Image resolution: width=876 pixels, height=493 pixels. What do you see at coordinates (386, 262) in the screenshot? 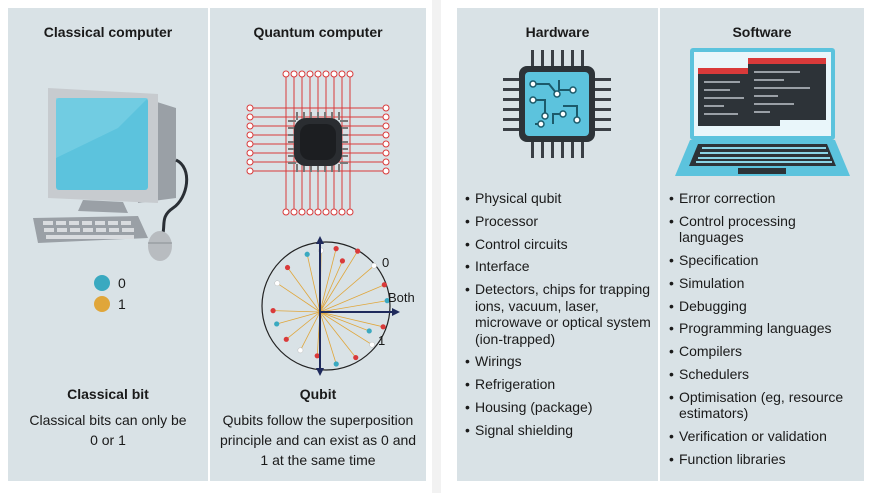
I see `axis-label-0: 0` at bounding box center [386, 262].